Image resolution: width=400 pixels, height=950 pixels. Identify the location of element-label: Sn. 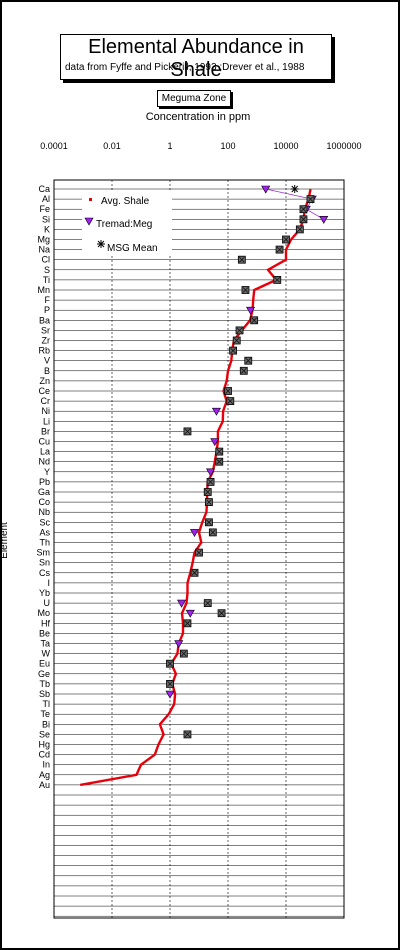
(44, 563).